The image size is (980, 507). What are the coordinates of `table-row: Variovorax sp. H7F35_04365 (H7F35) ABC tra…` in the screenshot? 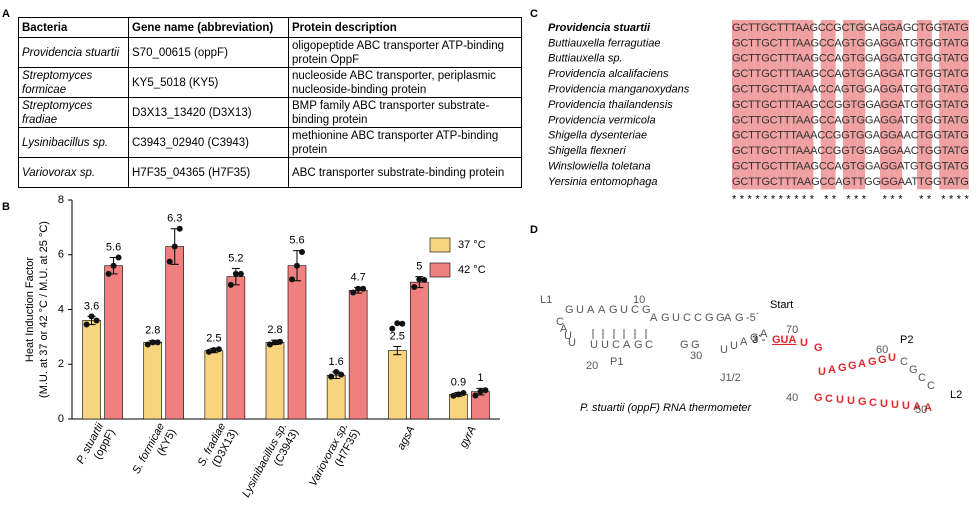 It's located at (270, 172).